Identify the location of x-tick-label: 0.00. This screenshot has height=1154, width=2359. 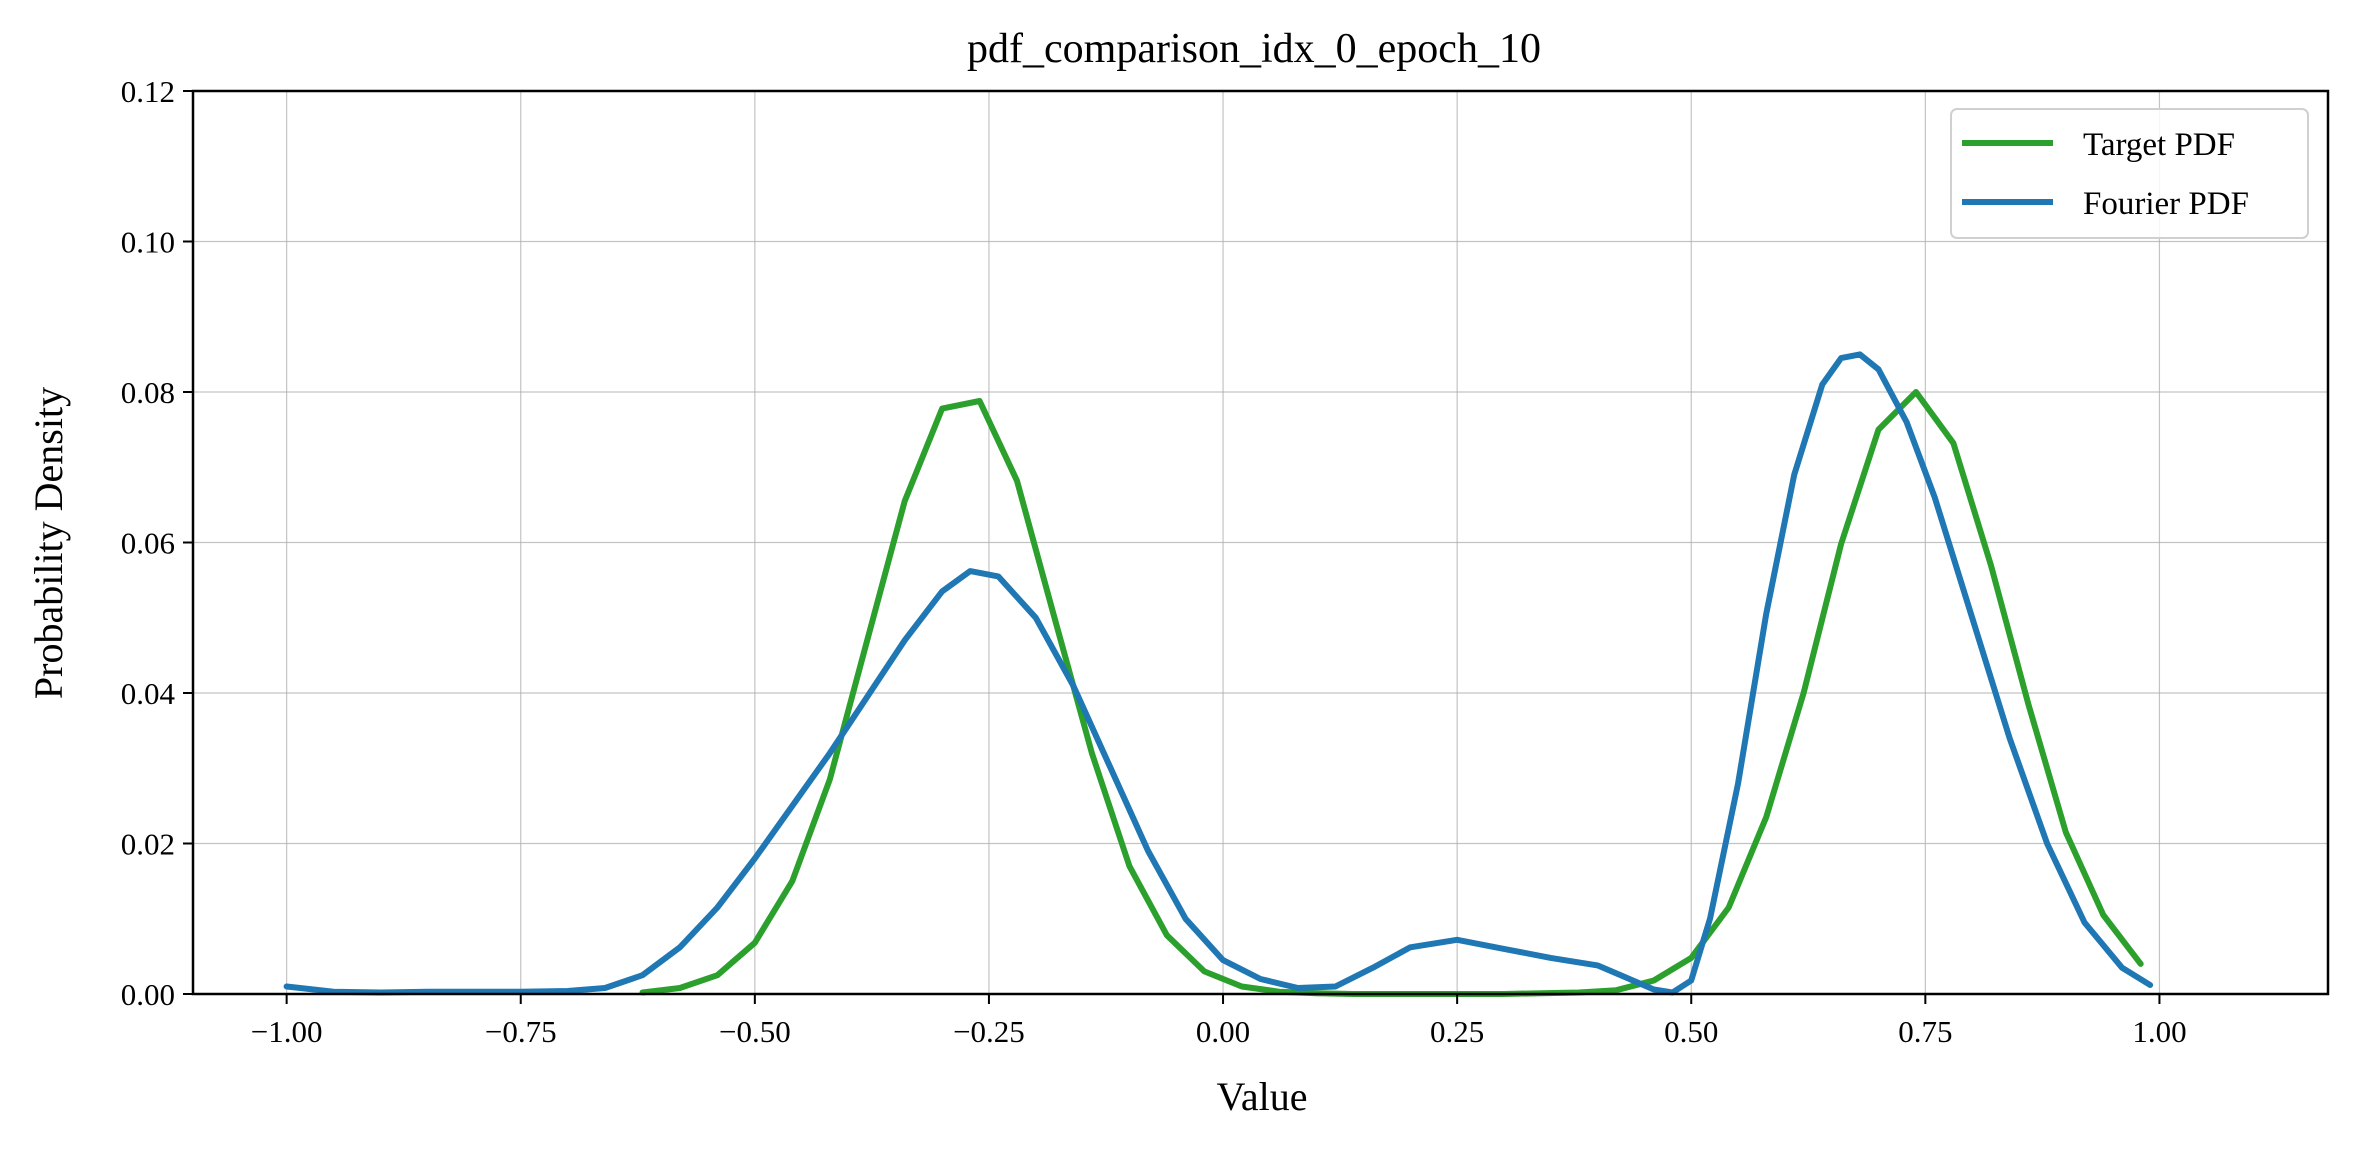
(1223, 1031).